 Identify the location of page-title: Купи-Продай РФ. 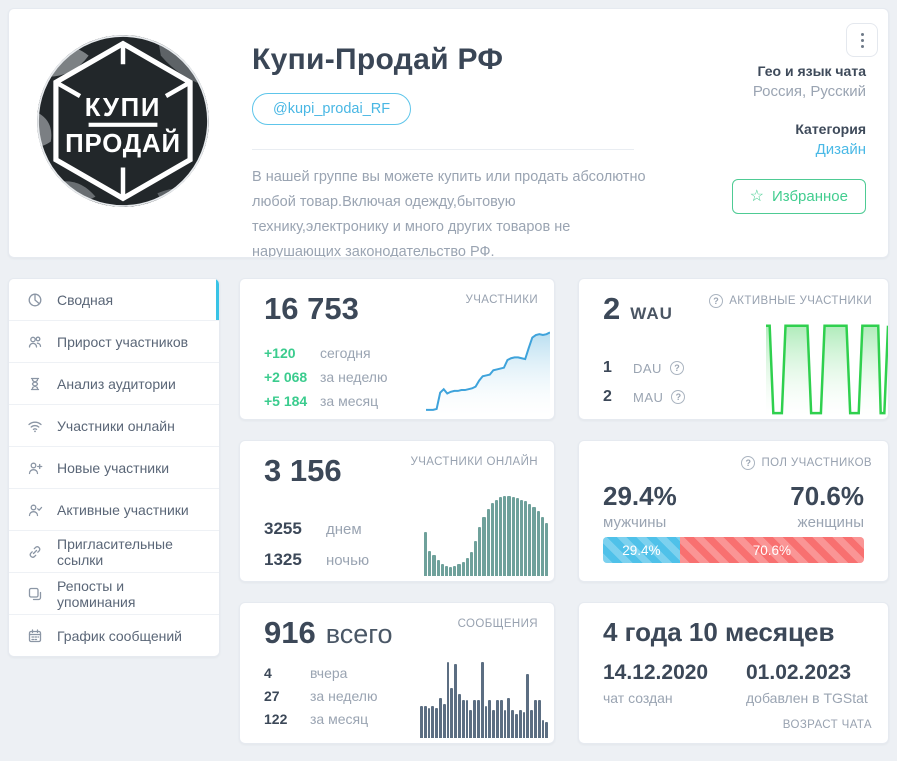
(378, 59).